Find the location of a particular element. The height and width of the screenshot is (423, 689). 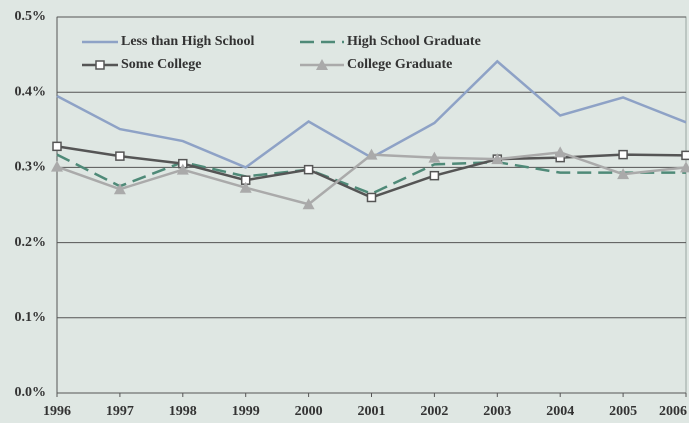

x-tick-label: 2003 is located at coordinates (497, 411).